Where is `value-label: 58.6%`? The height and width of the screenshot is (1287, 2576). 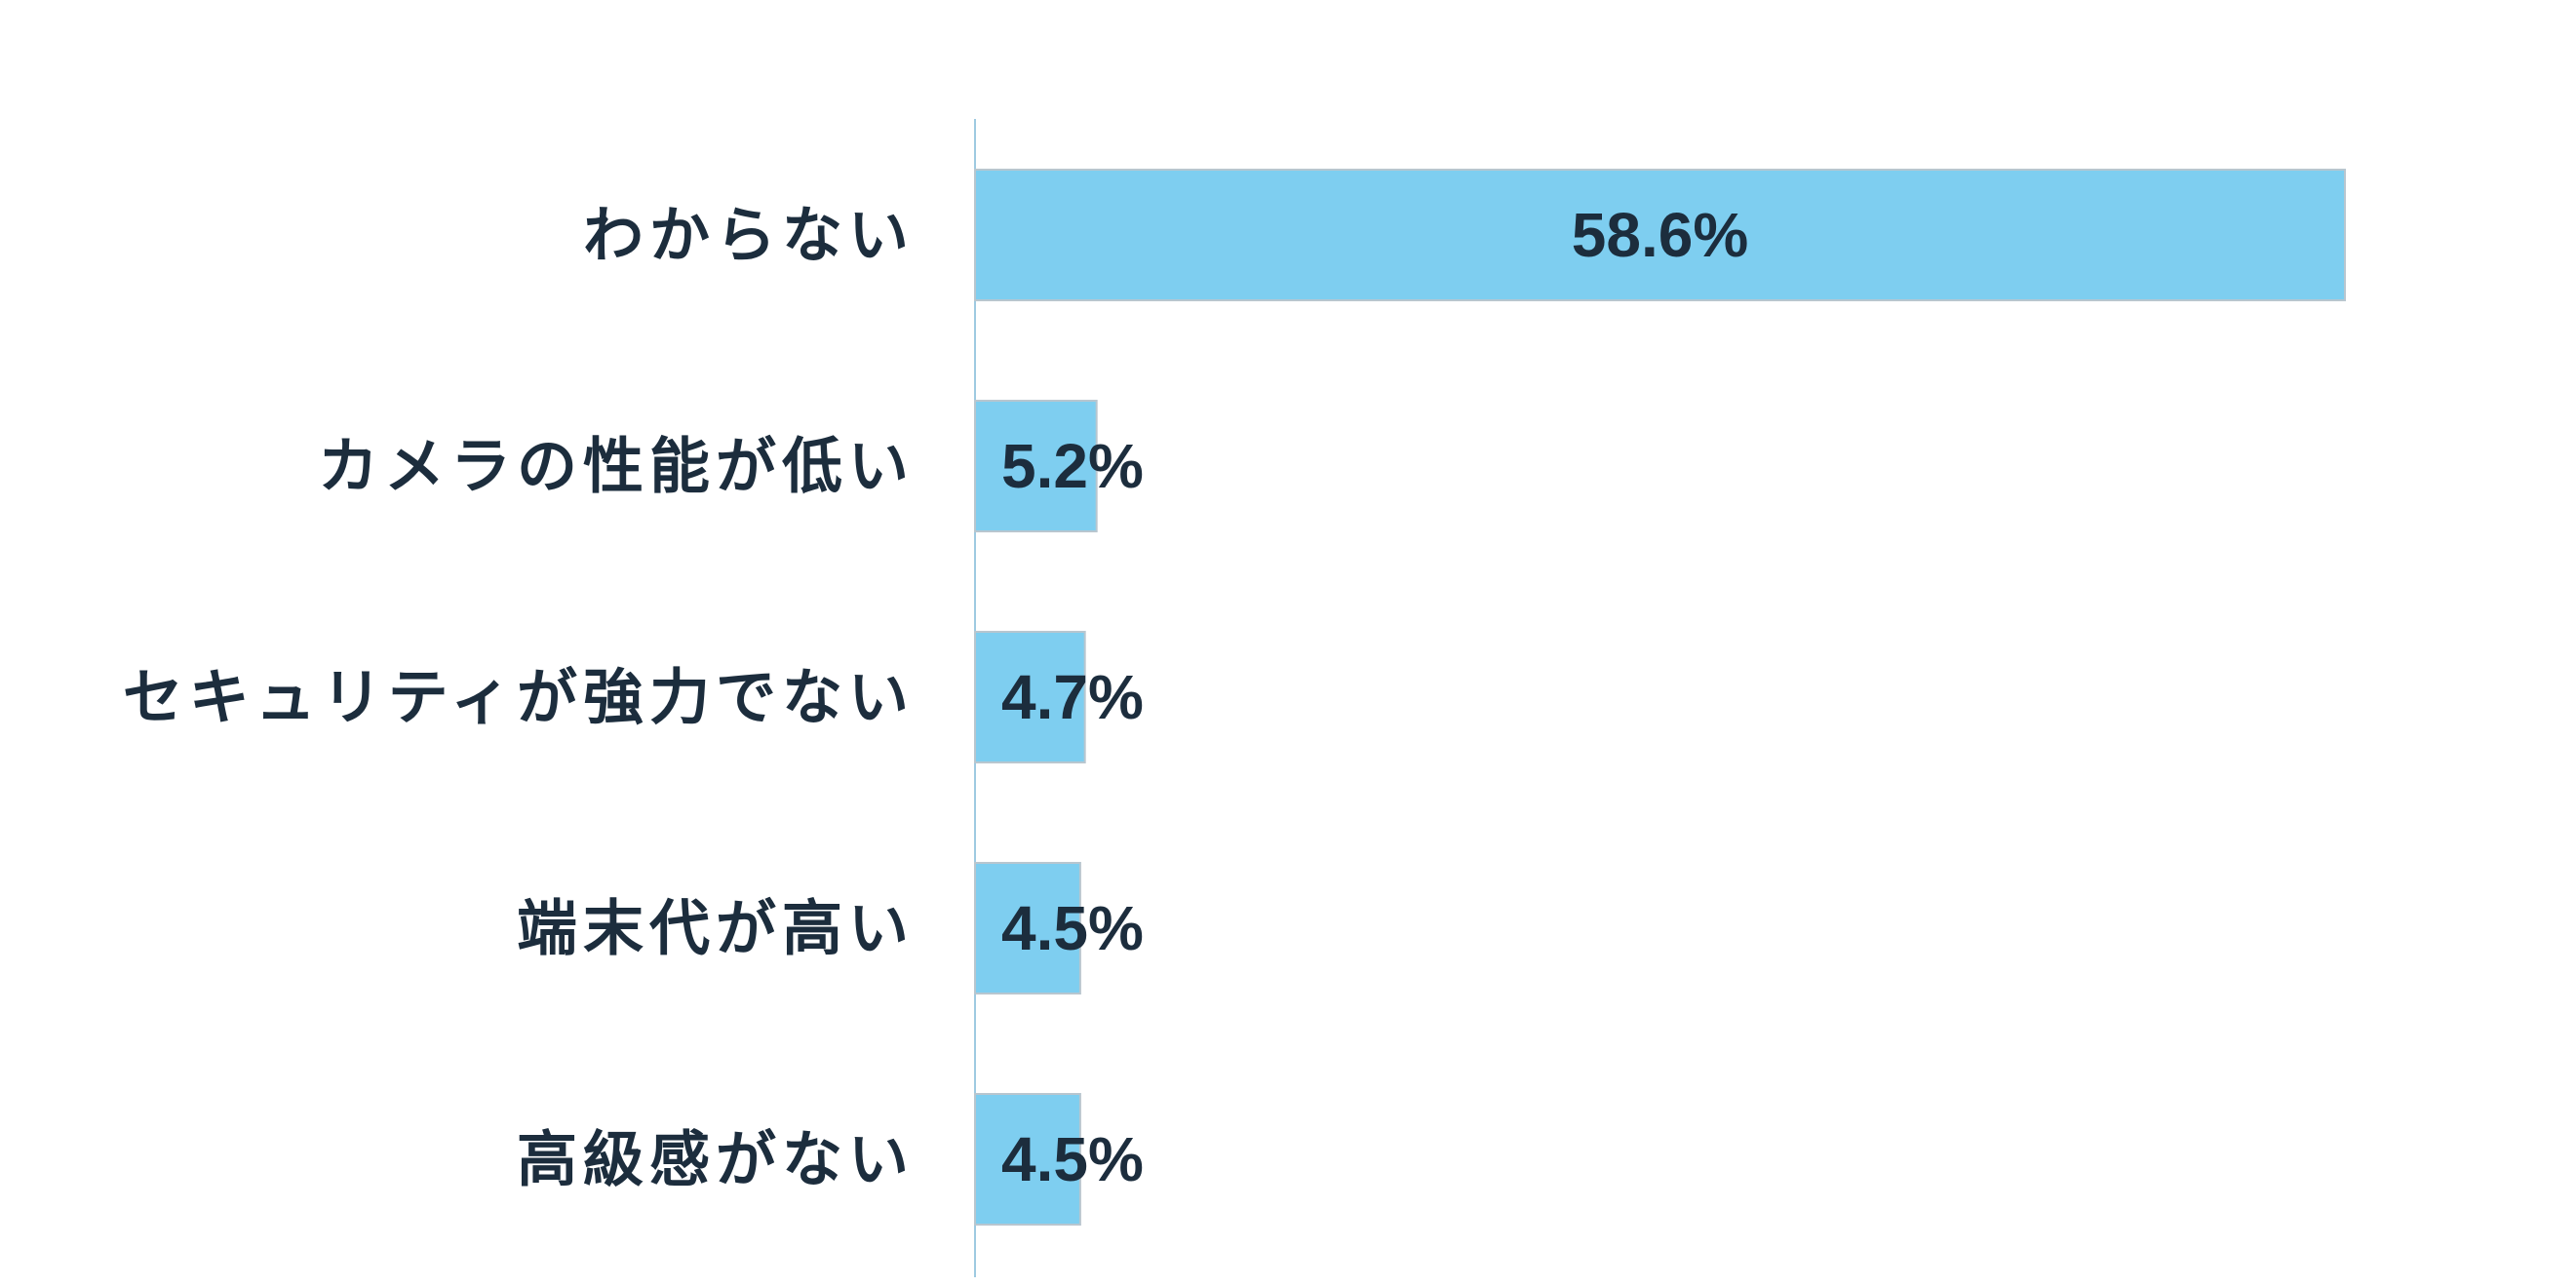
value-label: 58.6% is located at coordinates (1660, 235).